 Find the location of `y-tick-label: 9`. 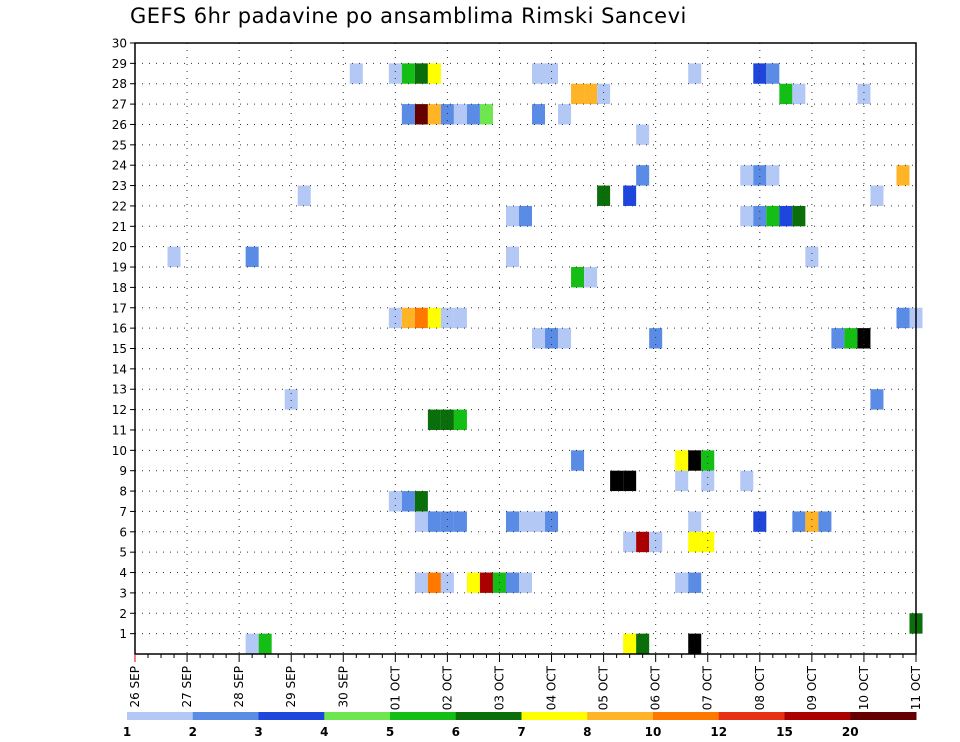

y-tick-label: 9 is located at coordinates (123, 471).